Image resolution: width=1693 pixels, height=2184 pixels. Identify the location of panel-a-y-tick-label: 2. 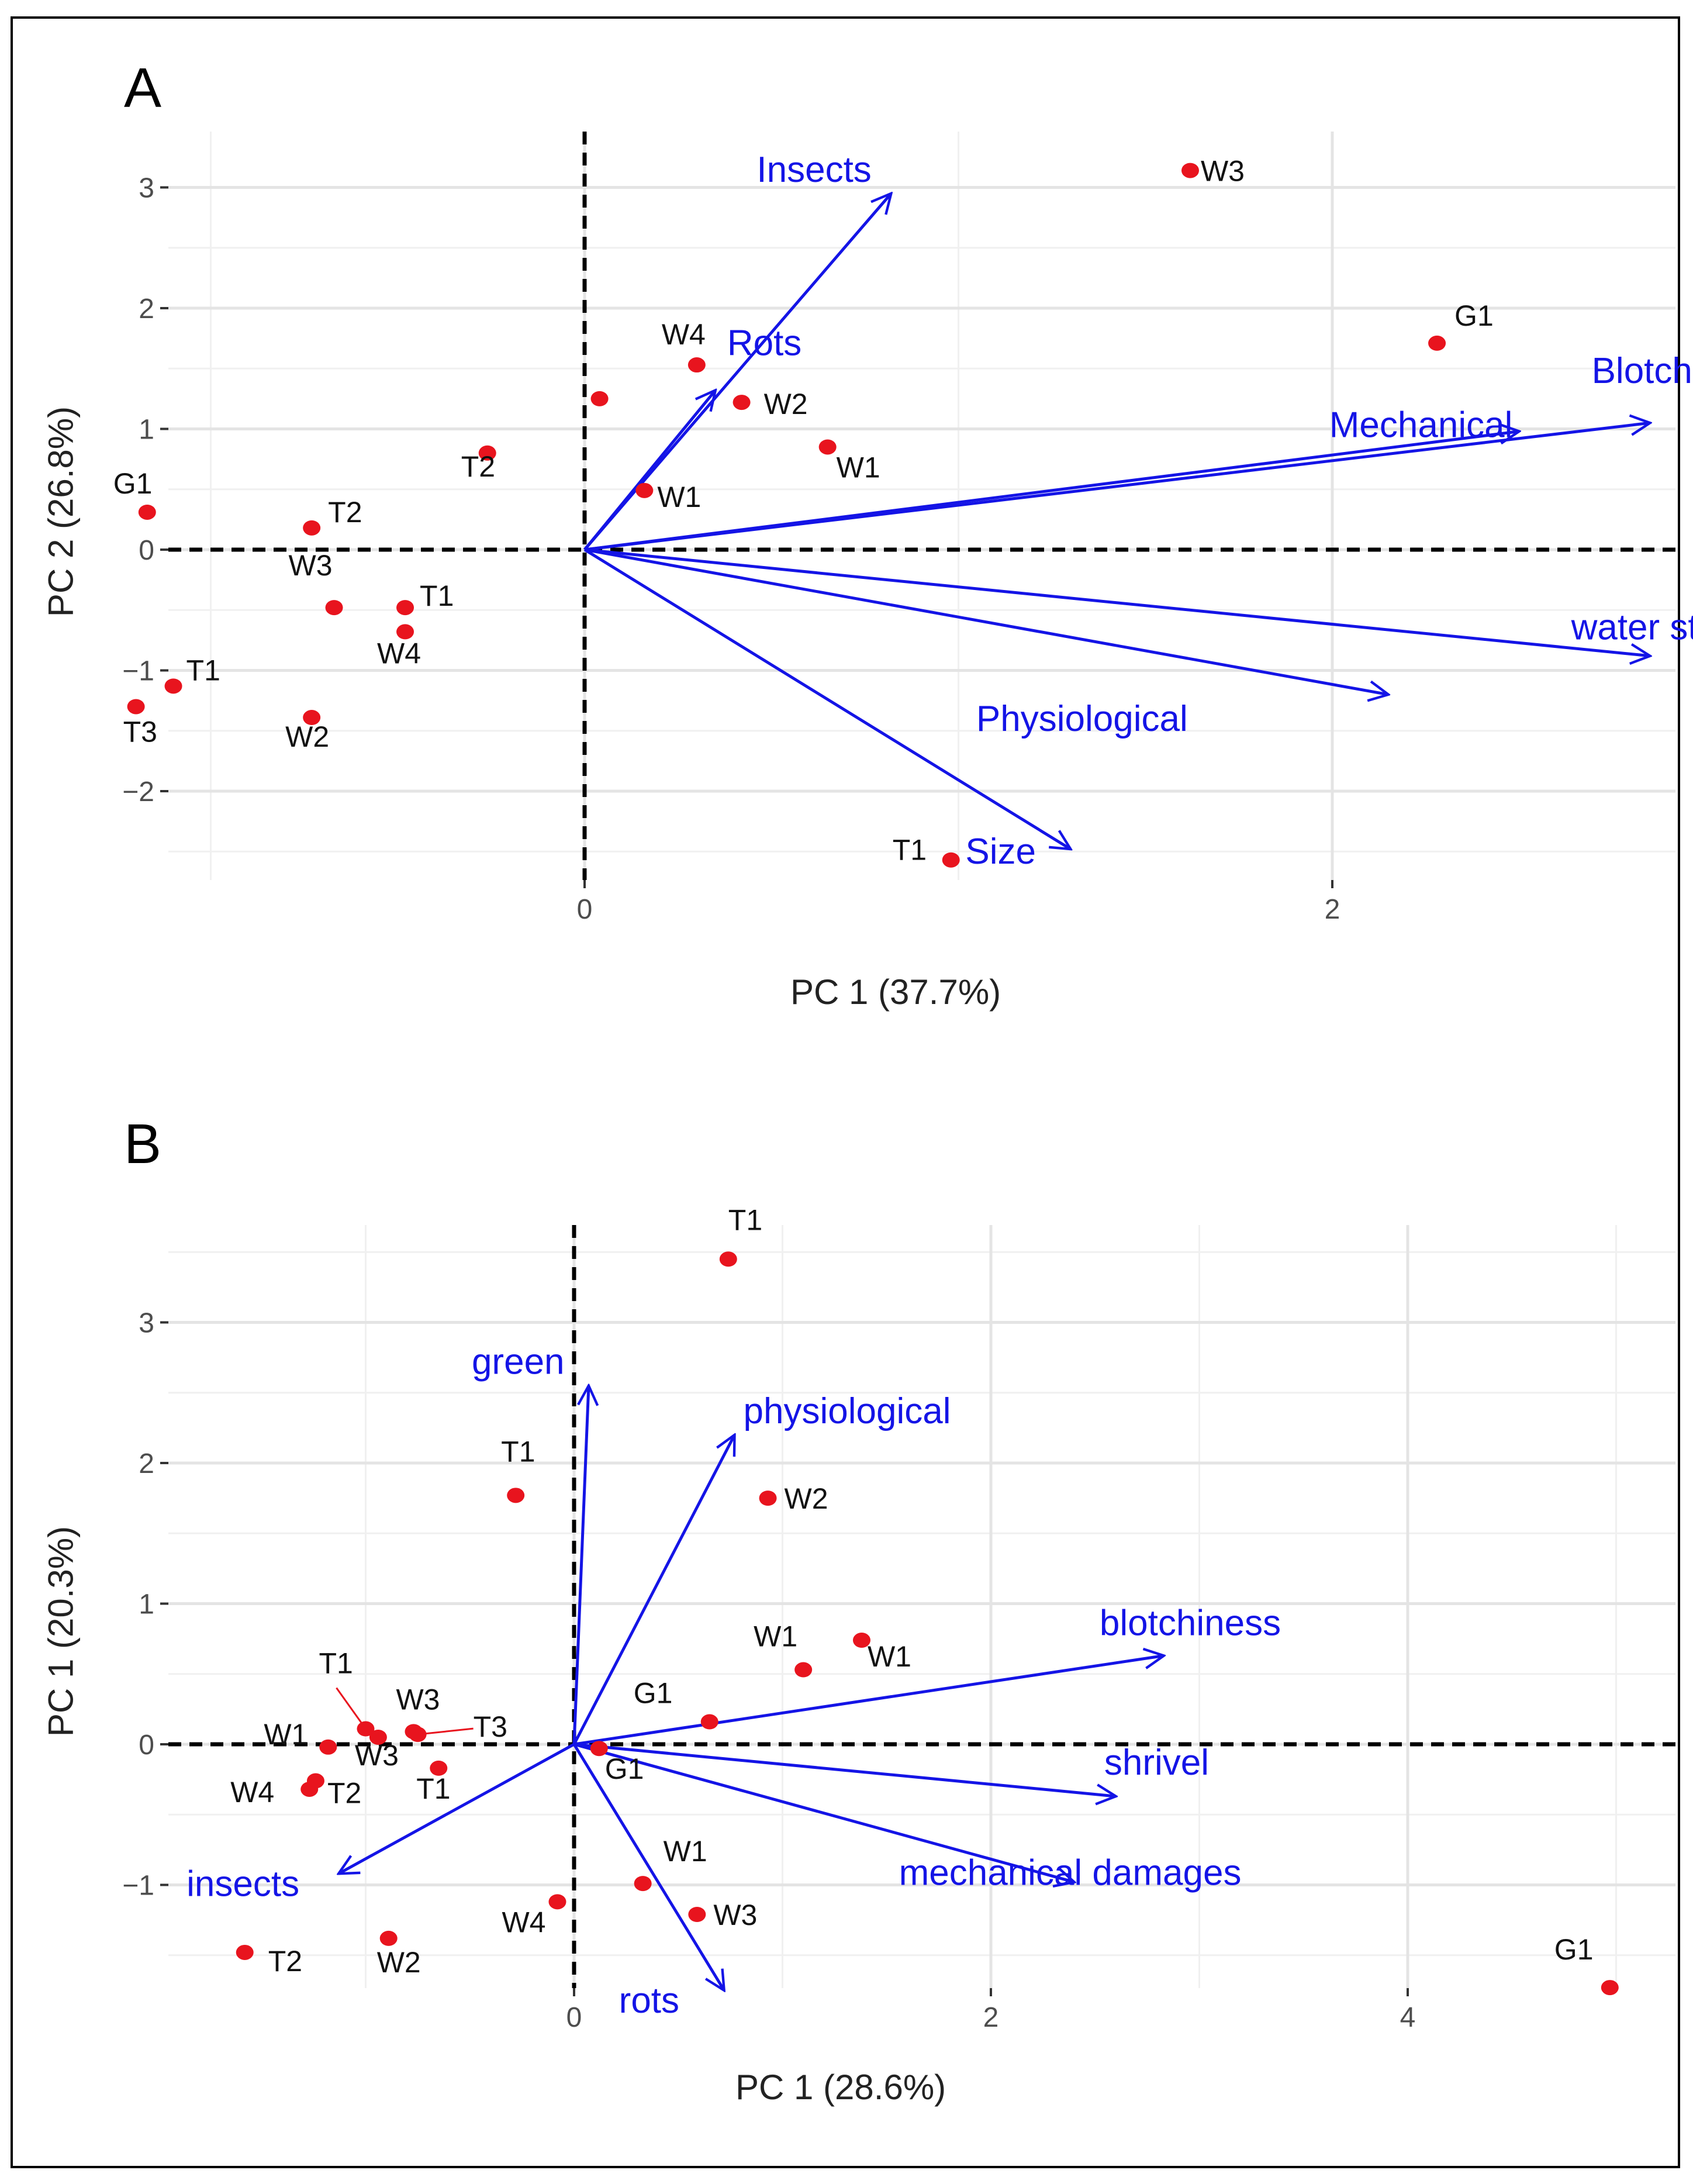
(147, 309).